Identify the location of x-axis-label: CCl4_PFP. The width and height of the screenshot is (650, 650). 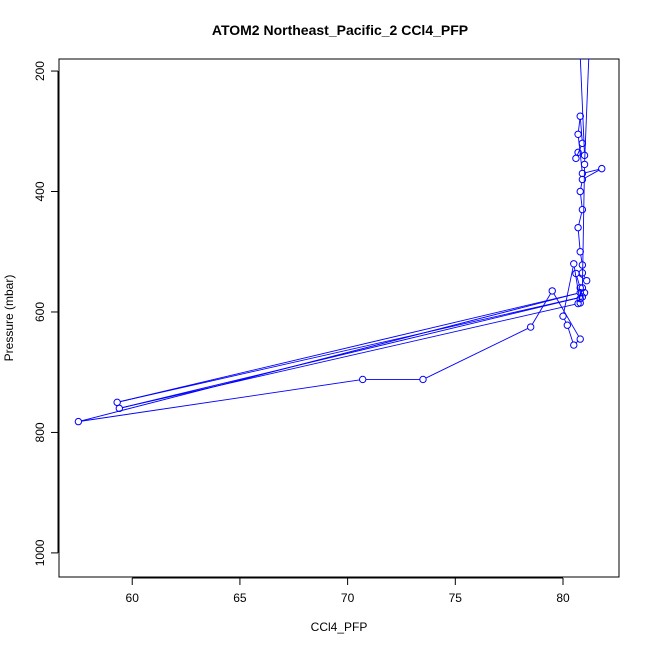
(339, 627).